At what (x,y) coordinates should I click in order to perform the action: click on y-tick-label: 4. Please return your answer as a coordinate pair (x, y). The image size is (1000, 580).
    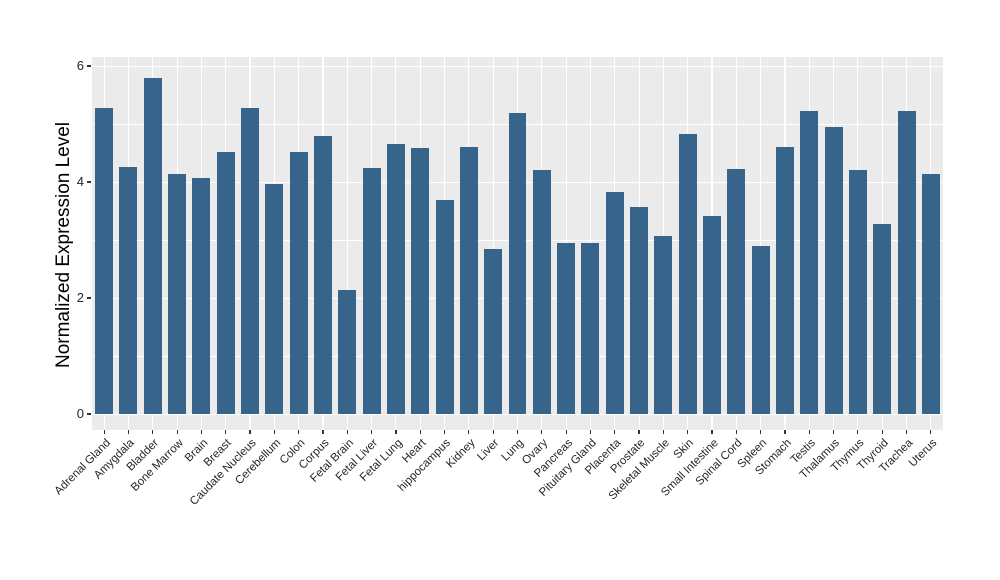
    Looking at the image, I should click on (80, 182).